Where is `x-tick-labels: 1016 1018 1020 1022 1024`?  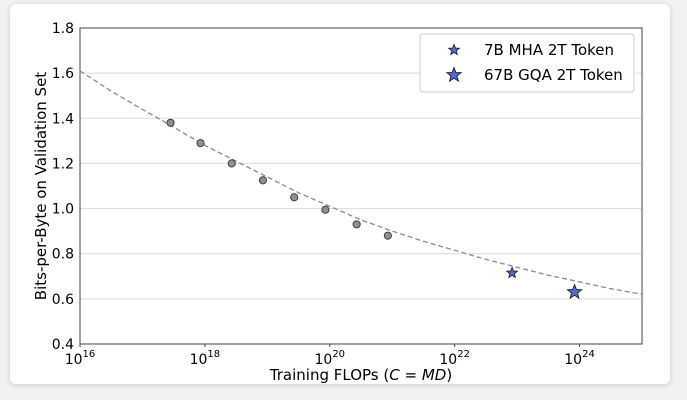 x-tick-labels: 1016 1018 1020 1022 1024 is located at coordinates (330, 356).